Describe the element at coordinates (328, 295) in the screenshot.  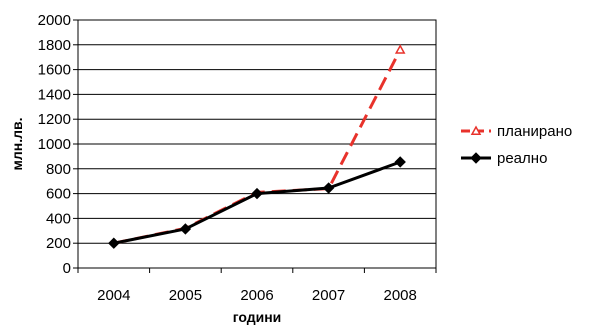
I see `x-tick-label: 2007` at that location.